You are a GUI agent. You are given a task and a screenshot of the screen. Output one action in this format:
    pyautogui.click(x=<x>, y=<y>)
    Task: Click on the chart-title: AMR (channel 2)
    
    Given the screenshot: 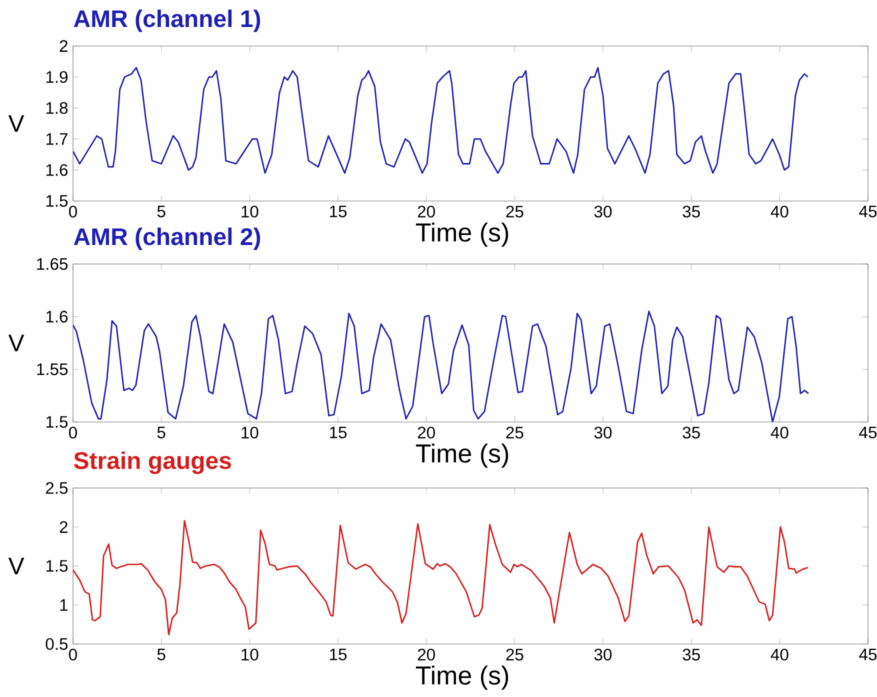 What is the action you would take?
    pyautogui.click(x=167, y=239)
    